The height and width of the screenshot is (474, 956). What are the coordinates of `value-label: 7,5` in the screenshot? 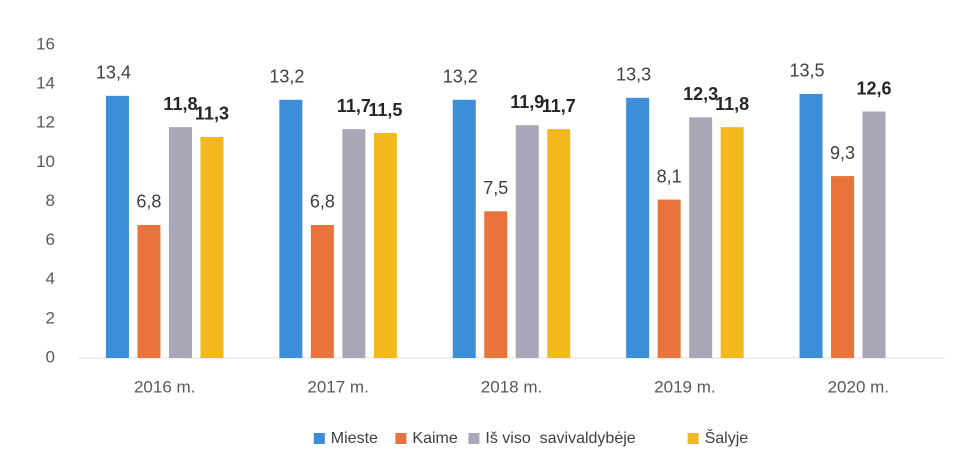 It's located at (495, 188).